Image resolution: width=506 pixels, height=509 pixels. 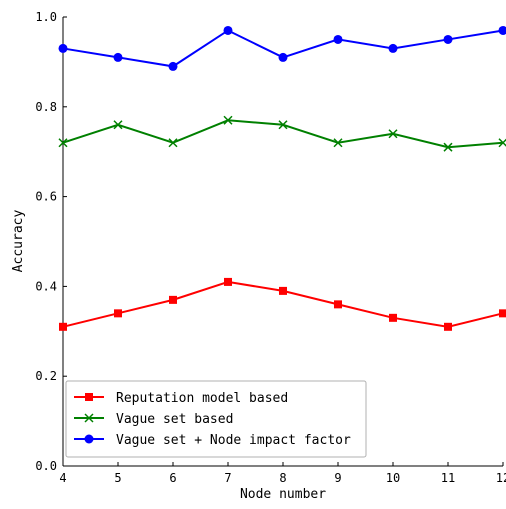 I want to click on series-reputation-model-based, so click(x=282, y=304).